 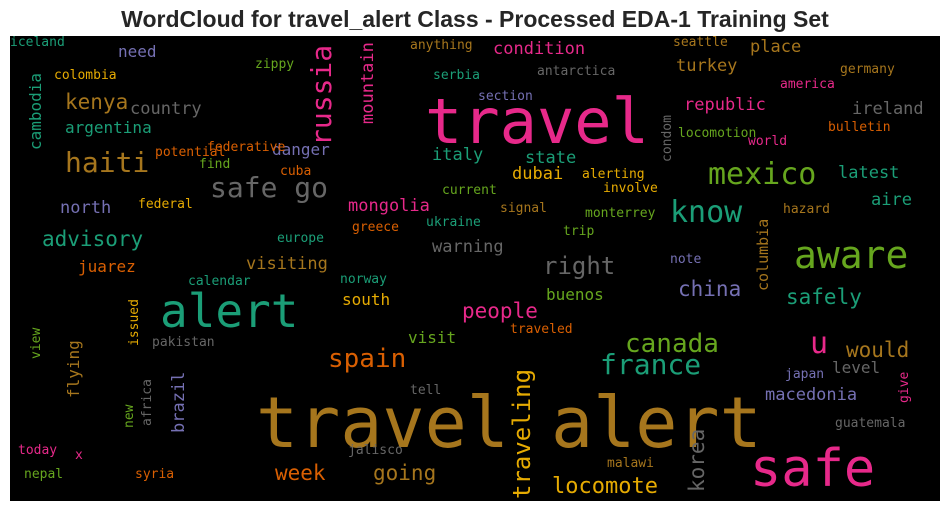 What do you see at coordinates (522, 433) in the screenshot?
I see `word-traveling: traveling` at bounding box center [522, 433].